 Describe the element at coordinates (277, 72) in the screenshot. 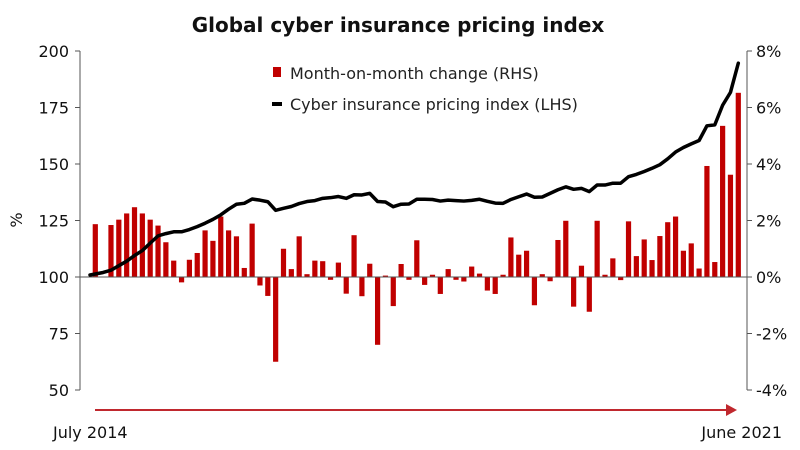

I see `legend-bar-swatch` at that location.